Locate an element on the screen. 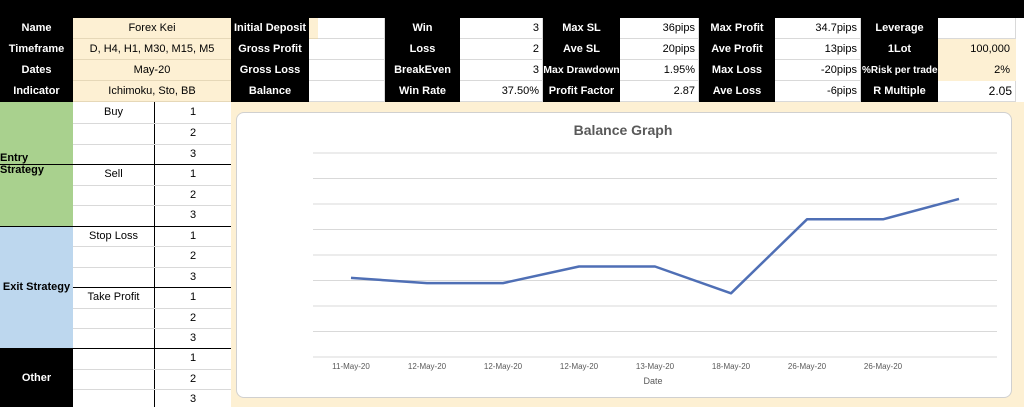 This screenshot has width=1024, height=407. timeframe-value: D, H4, H1, M30, M15, M5 is located at coordinates (152, 49).